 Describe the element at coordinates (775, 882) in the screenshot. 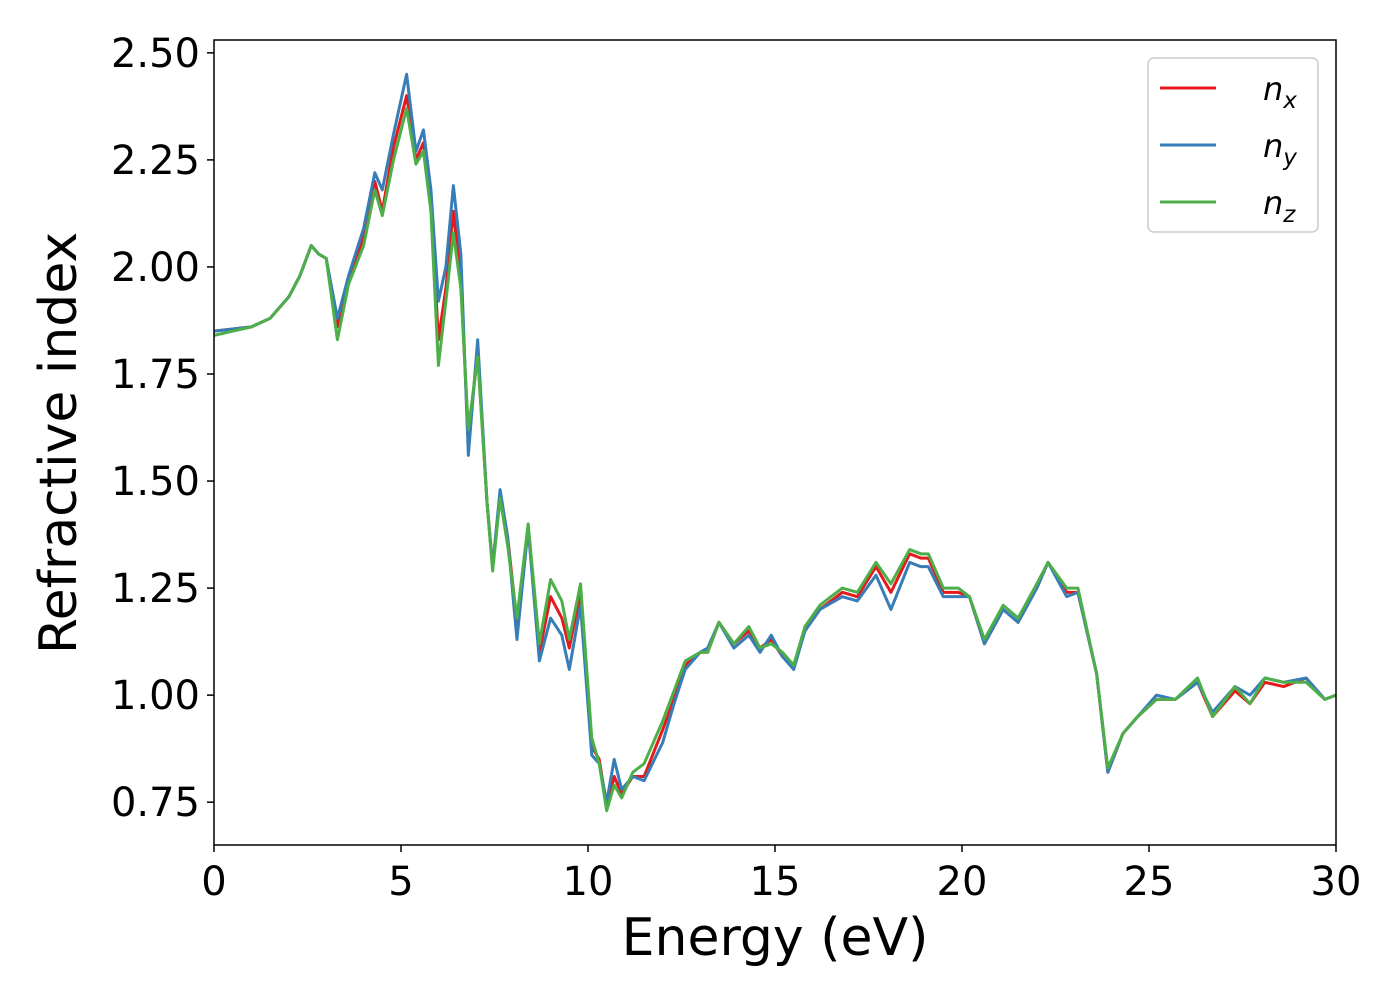

I see `x-tick-label: 15` at that location.